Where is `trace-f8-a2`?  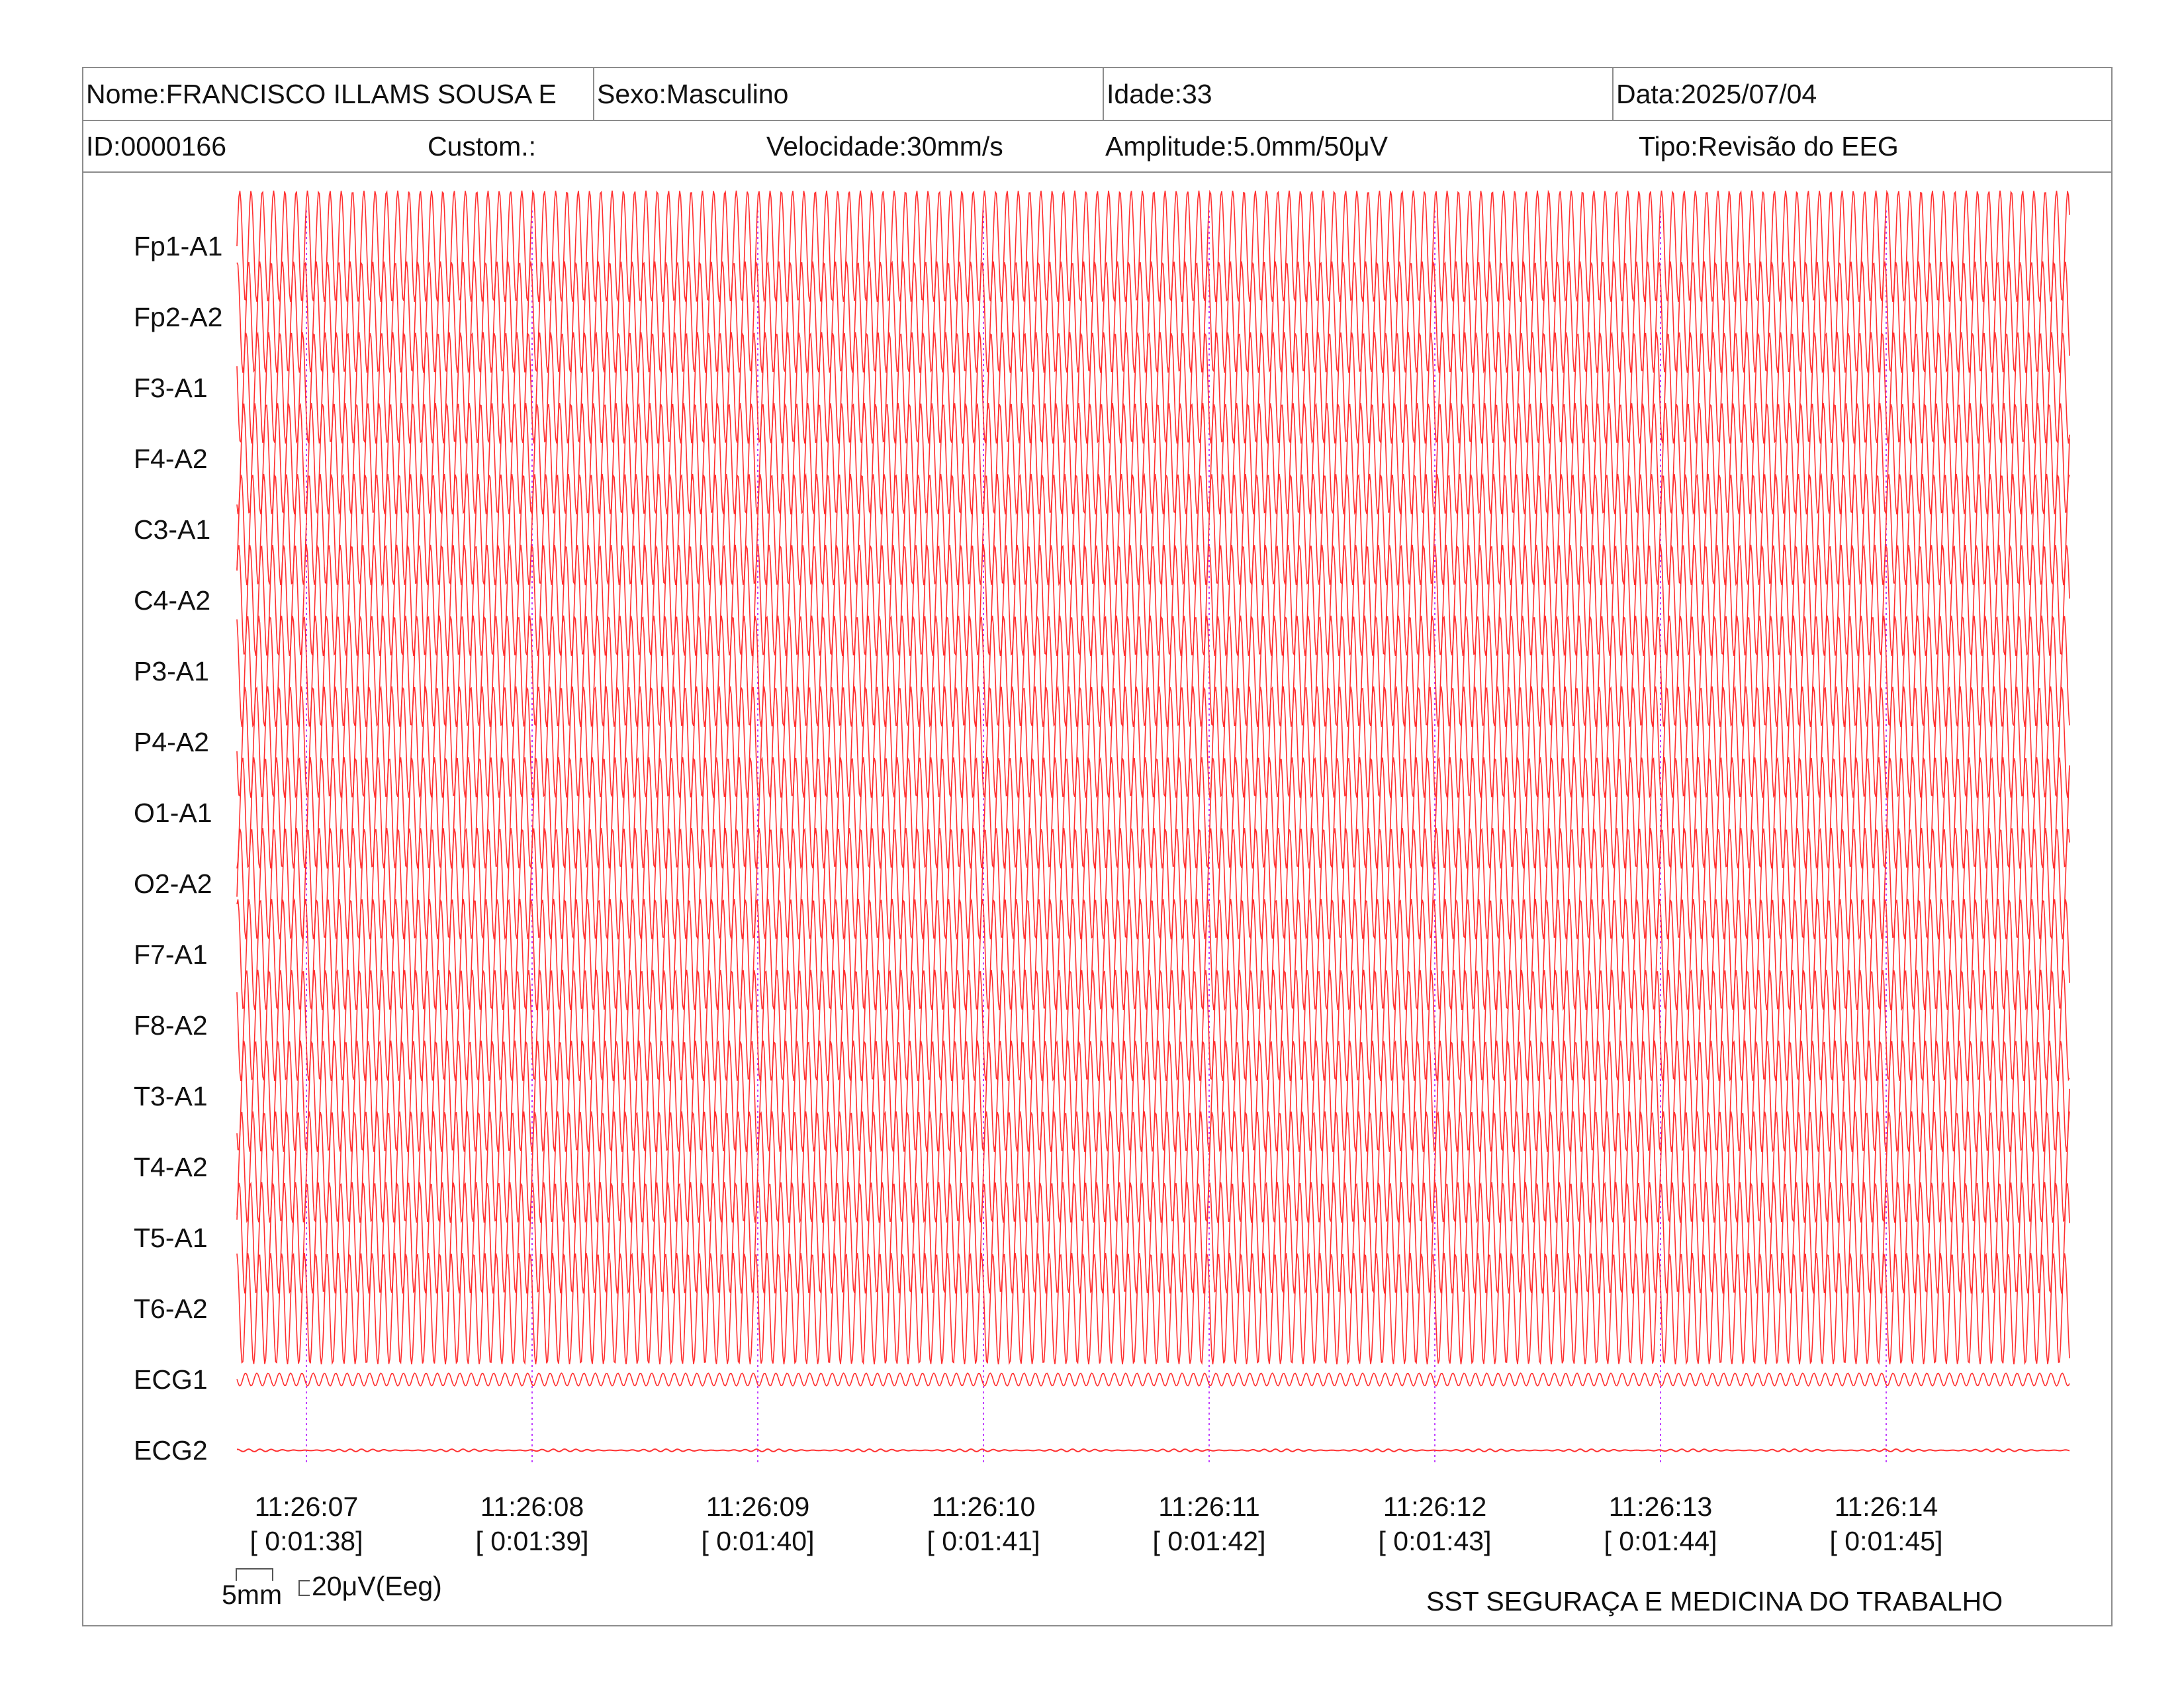
trace-f8-a2 is located at coordinates (1153, 1025).